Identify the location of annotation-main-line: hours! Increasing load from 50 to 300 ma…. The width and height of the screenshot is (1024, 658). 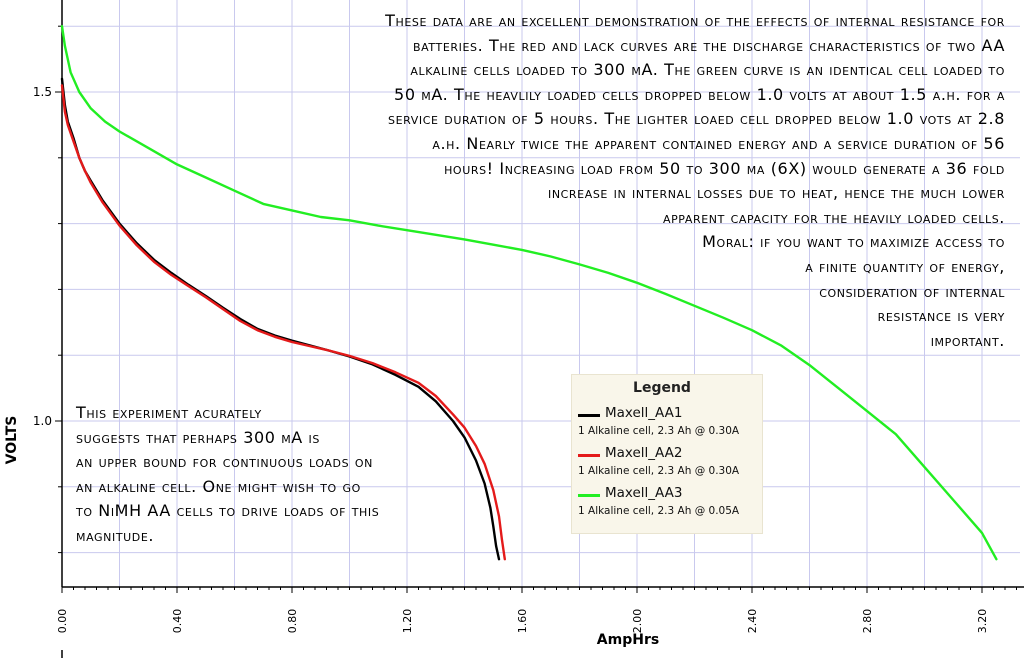
(724, 168).